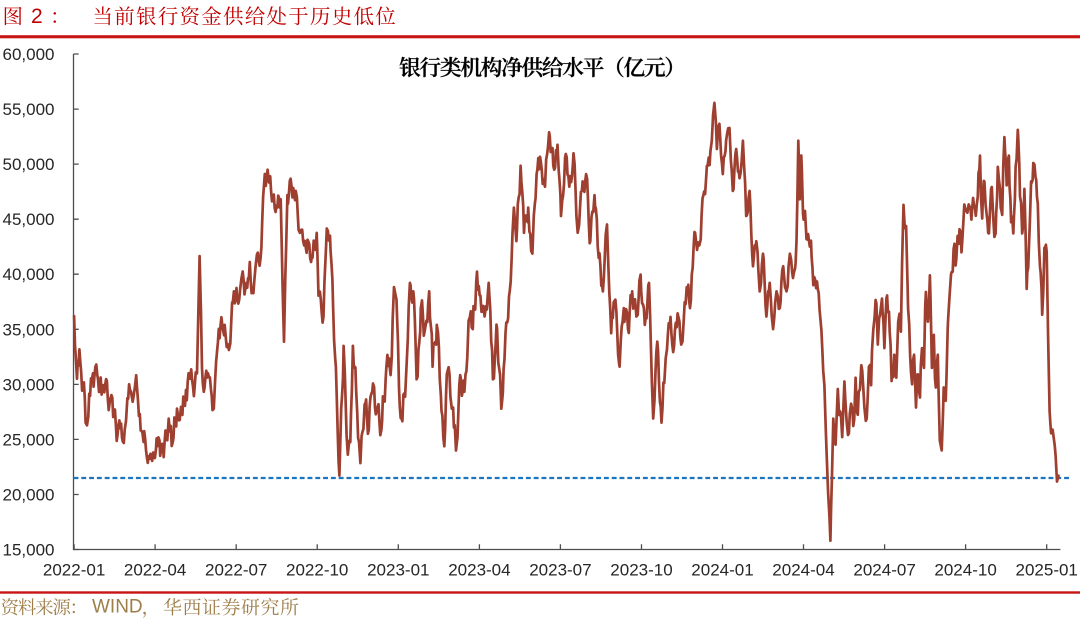 This screenshot has height=621, width=1080. I want to click on svg-text: 2, so click(37, 16).